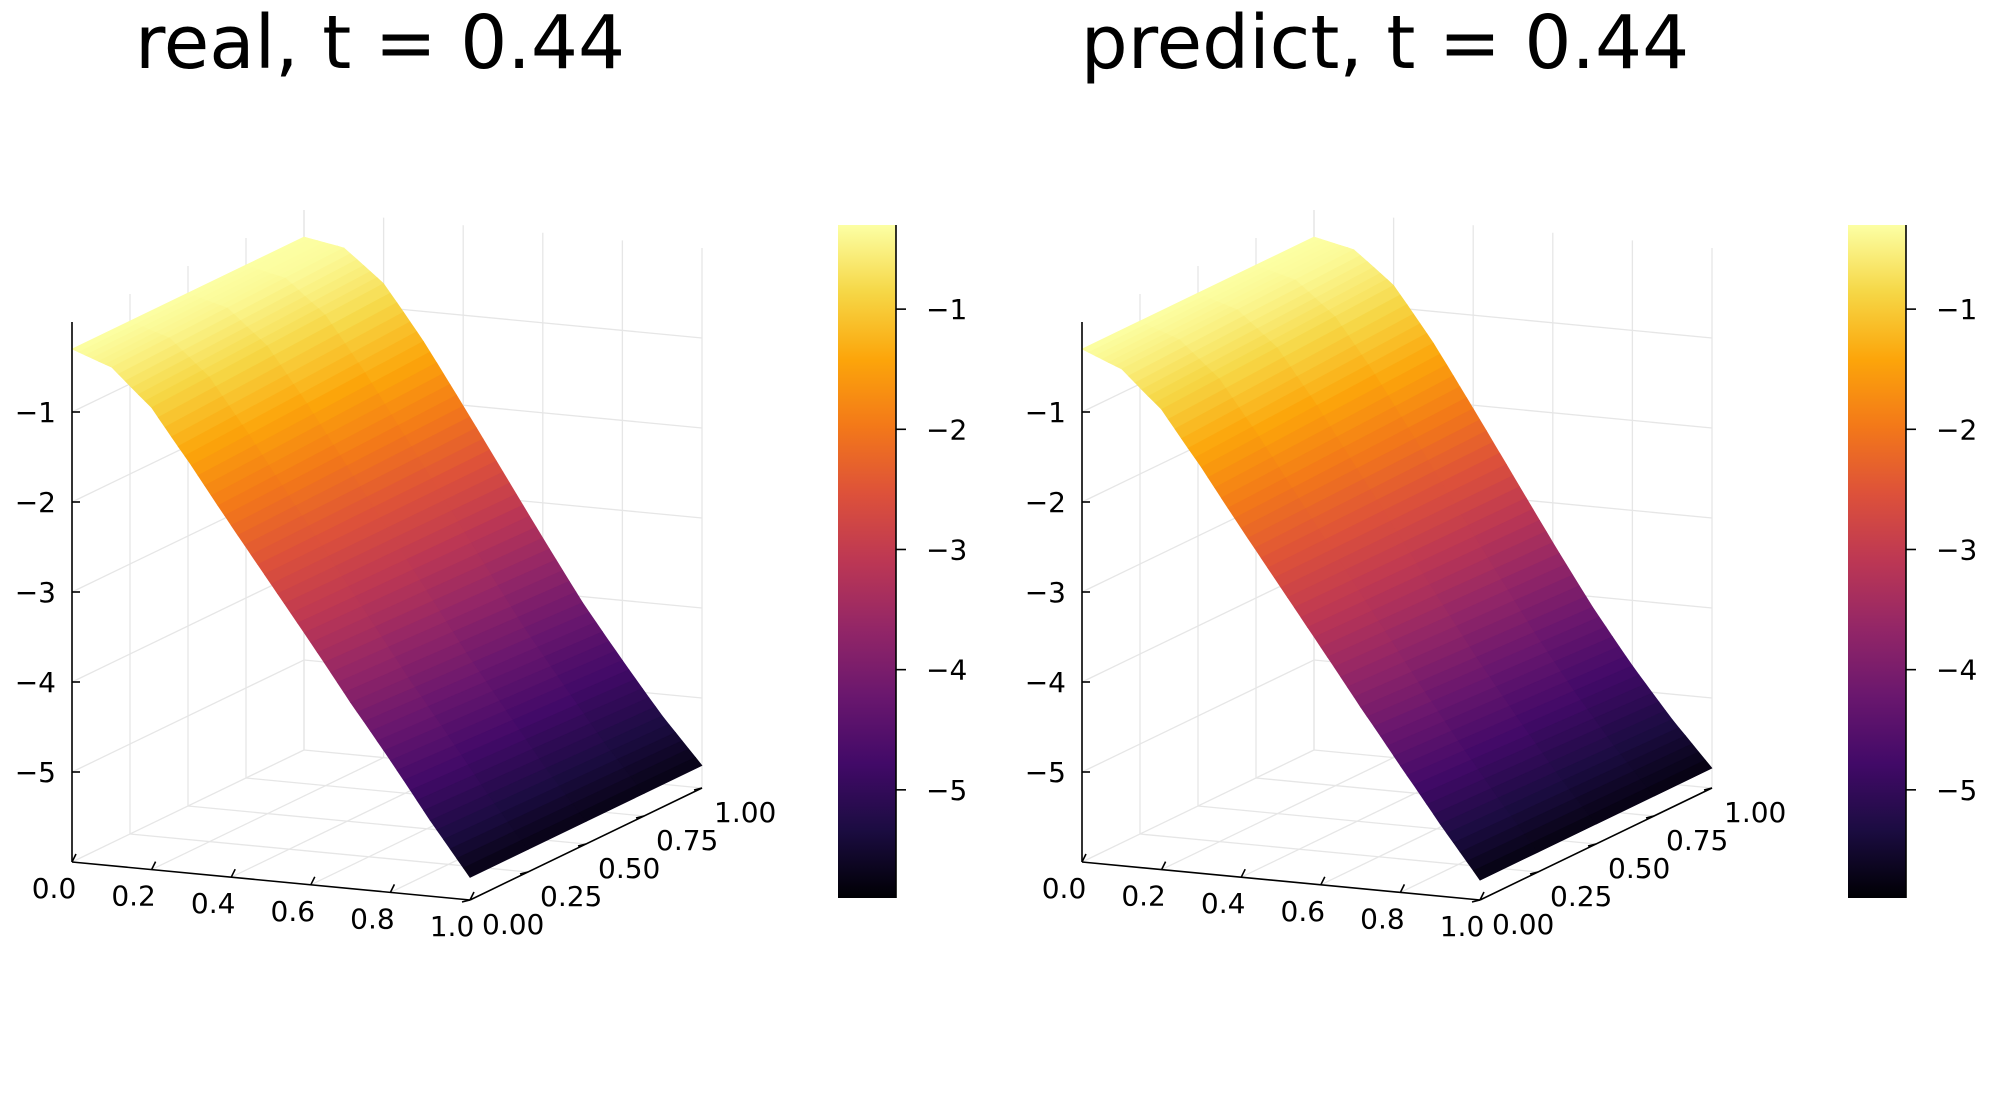 This screenshot has height=1100, width=2000. I want to click on chart-title: predict, t = 0.44, so click(1385, 43).